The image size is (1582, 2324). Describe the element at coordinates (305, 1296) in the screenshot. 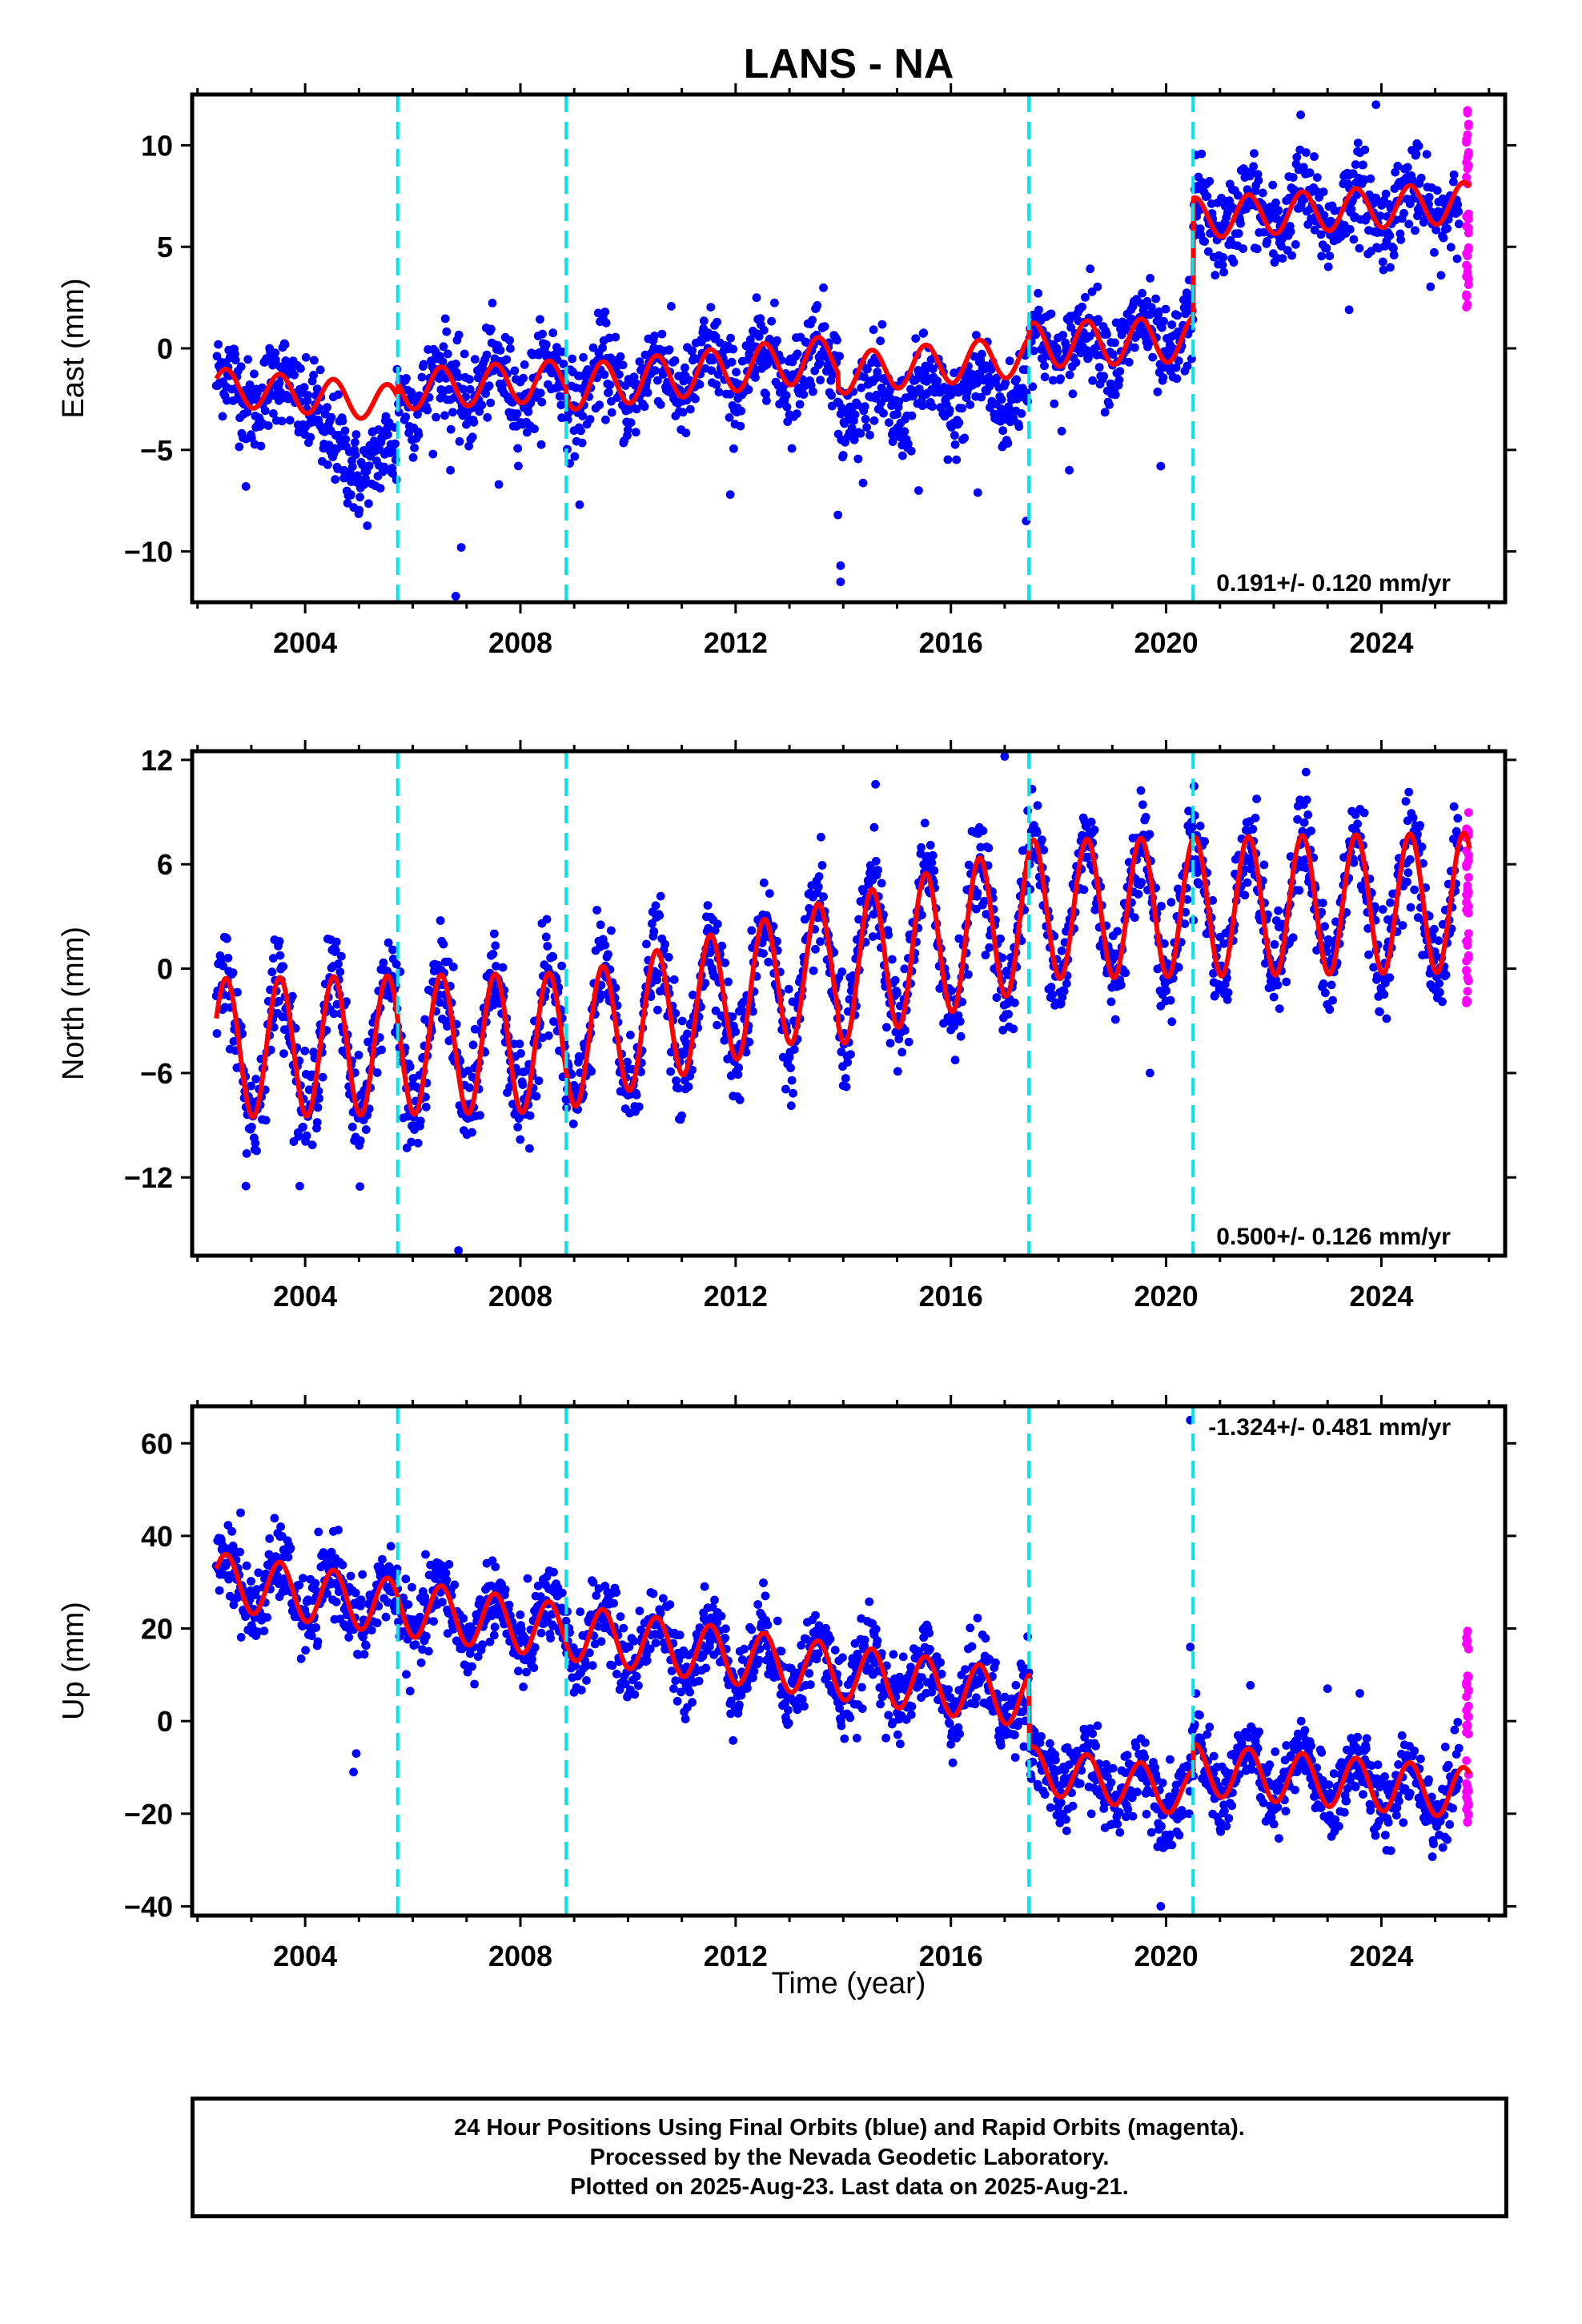

I see `x-tick-label: 2004` at that location.